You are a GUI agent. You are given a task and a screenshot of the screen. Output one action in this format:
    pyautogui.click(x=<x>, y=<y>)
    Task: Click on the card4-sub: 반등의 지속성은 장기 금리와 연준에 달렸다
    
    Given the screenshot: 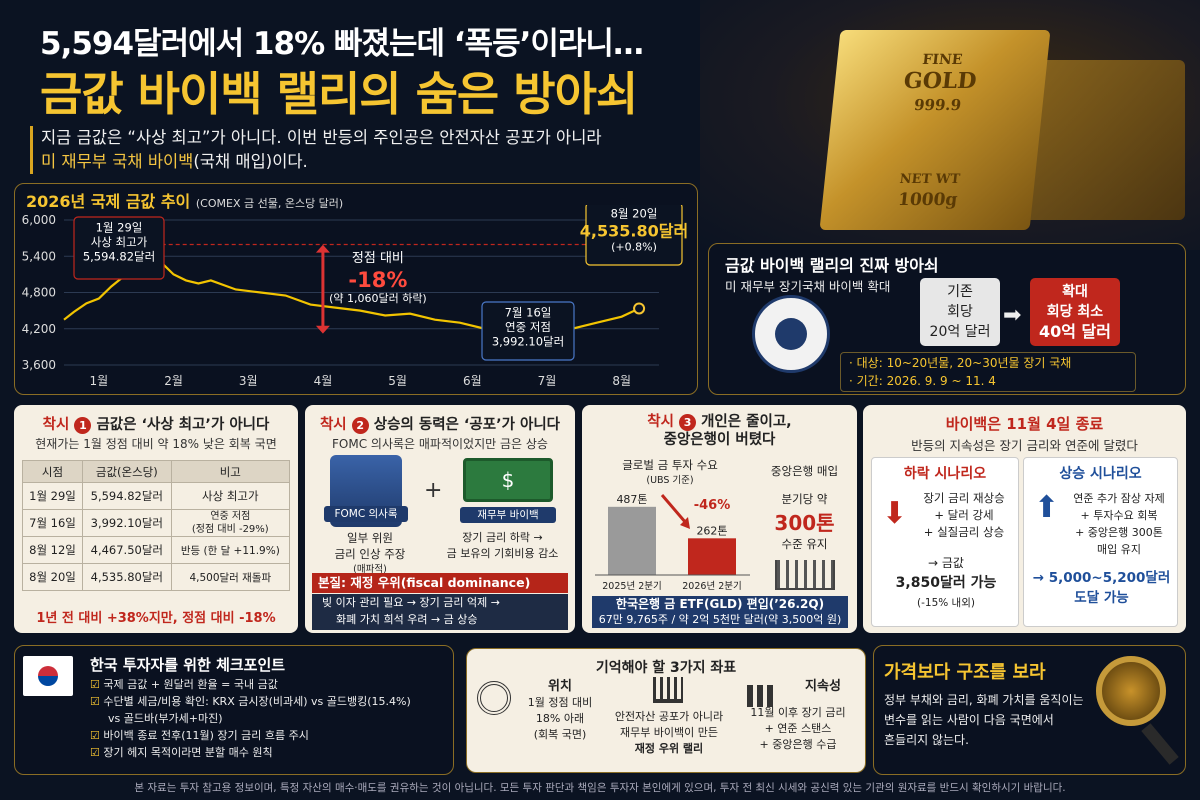 What is the action you would take?
    pyautogui.click(x=1024, y=445)
    